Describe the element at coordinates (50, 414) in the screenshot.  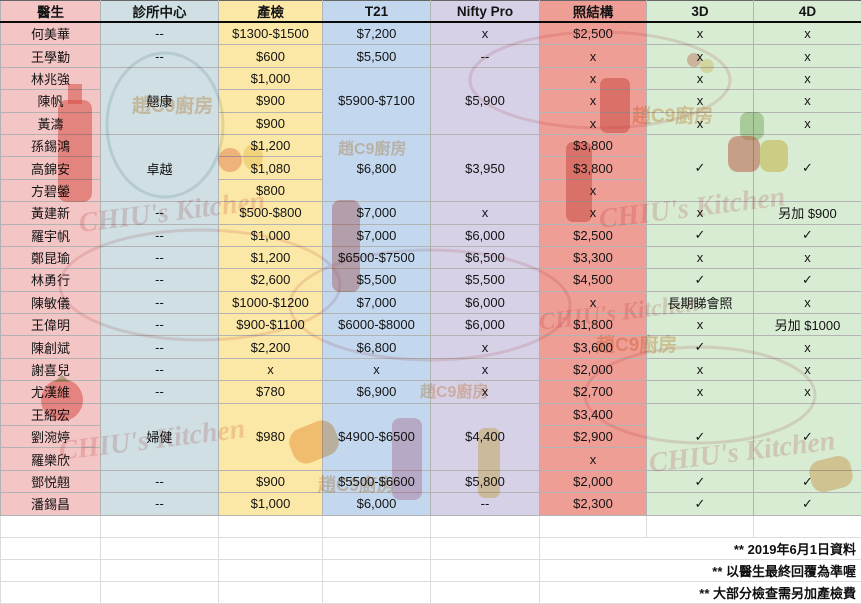
I see `cell-doctor: 王紹宏` at that location.